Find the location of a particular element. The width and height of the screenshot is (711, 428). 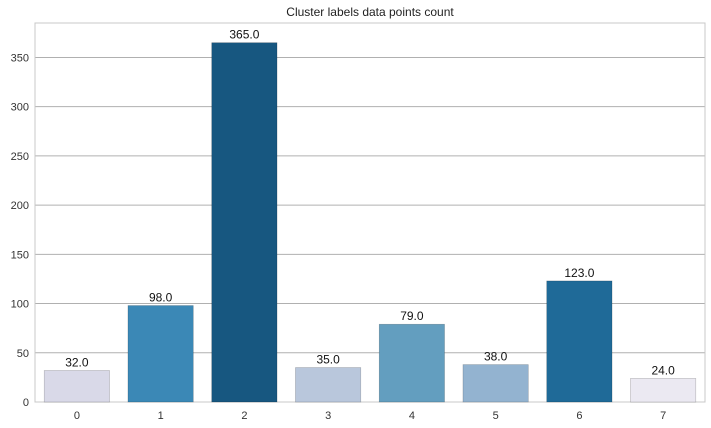

data-label-2: 365.0 is located at coordinates (244, 35).